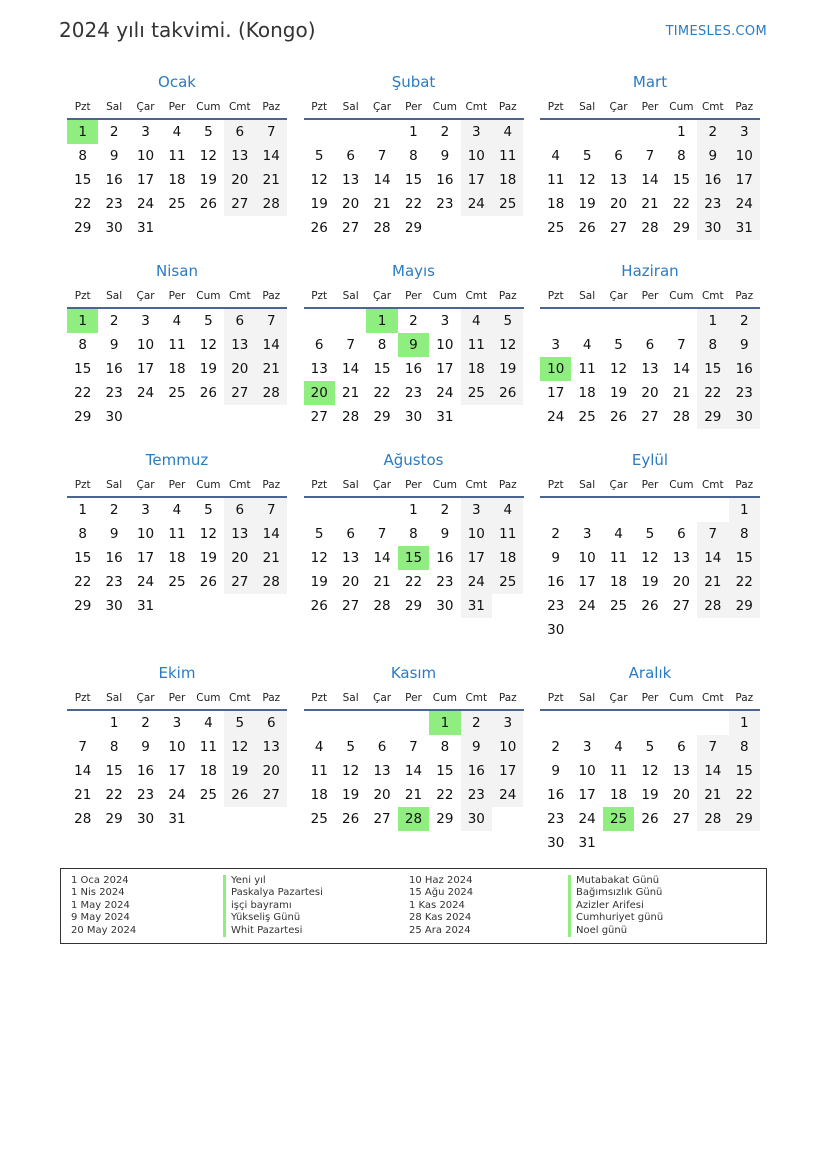 This screenshot has width=827, height=1169. Describe the element at coordinates (83, 132) in the screenshot. I see `holiday-day: 1` at that location.